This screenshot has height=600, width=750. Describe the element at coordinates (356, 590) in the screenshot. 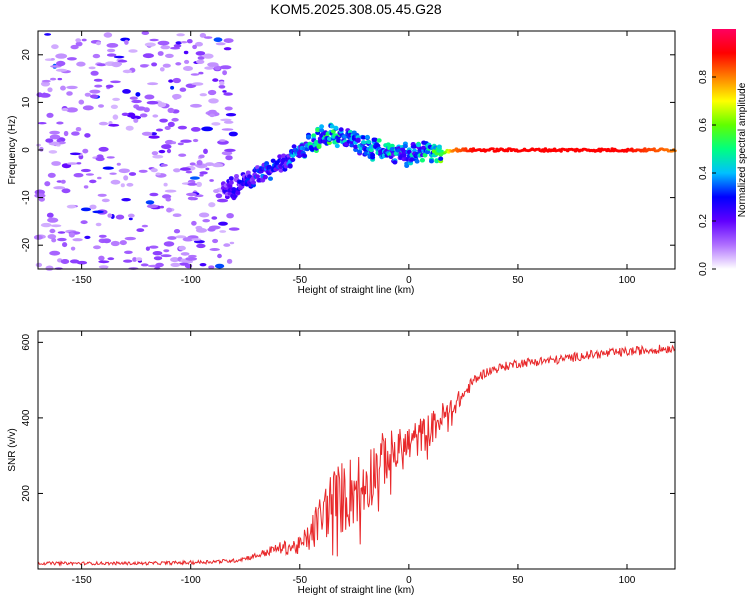

I see `snr-x-axis-label: Height of straight line (km)` at that location.